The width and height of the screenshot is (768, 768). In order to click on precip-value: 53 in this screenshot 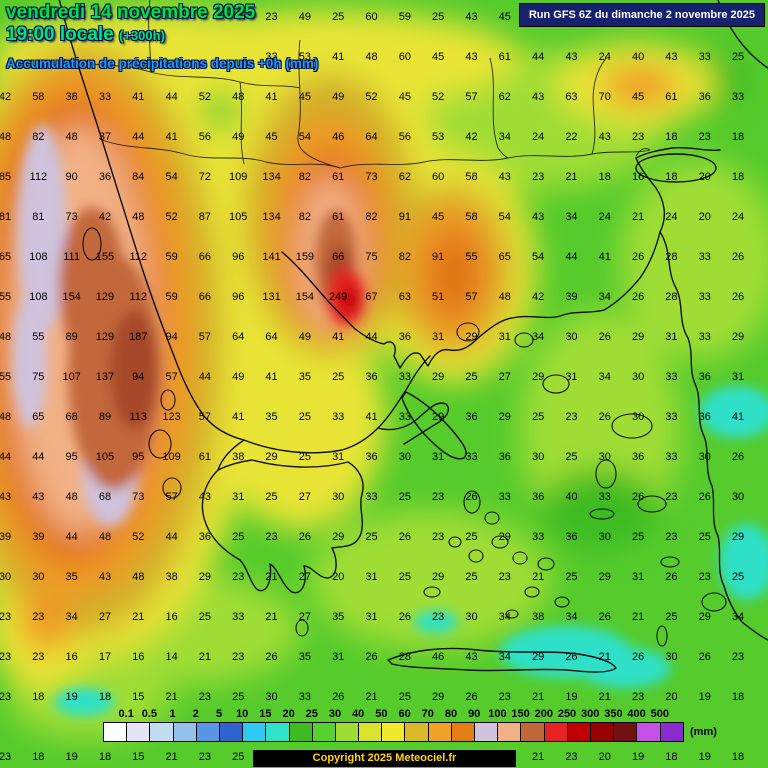, I will do `click(304, 57)`.